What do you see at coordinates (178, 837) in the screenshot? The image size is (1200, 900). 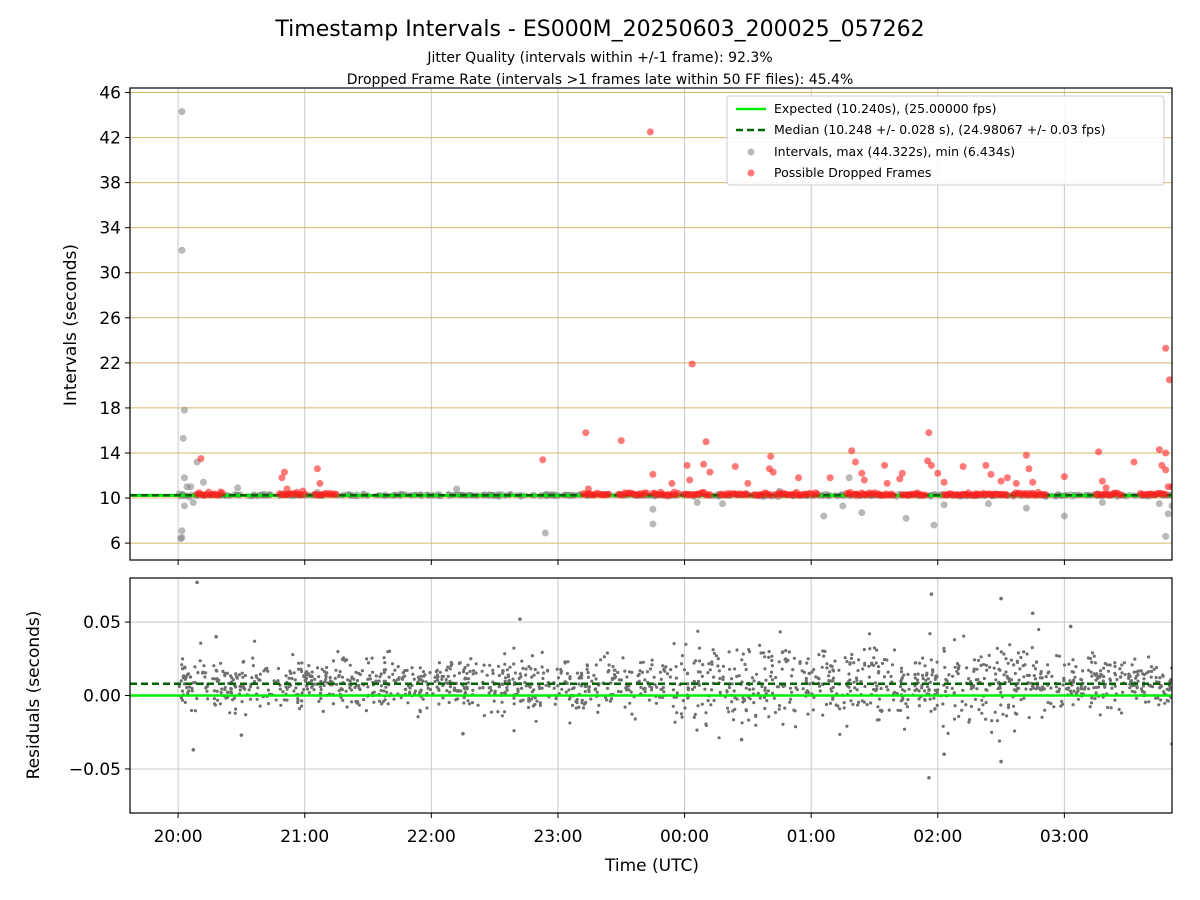 I see `x-tick-label: 20:00` at bounding box center [178, 837].